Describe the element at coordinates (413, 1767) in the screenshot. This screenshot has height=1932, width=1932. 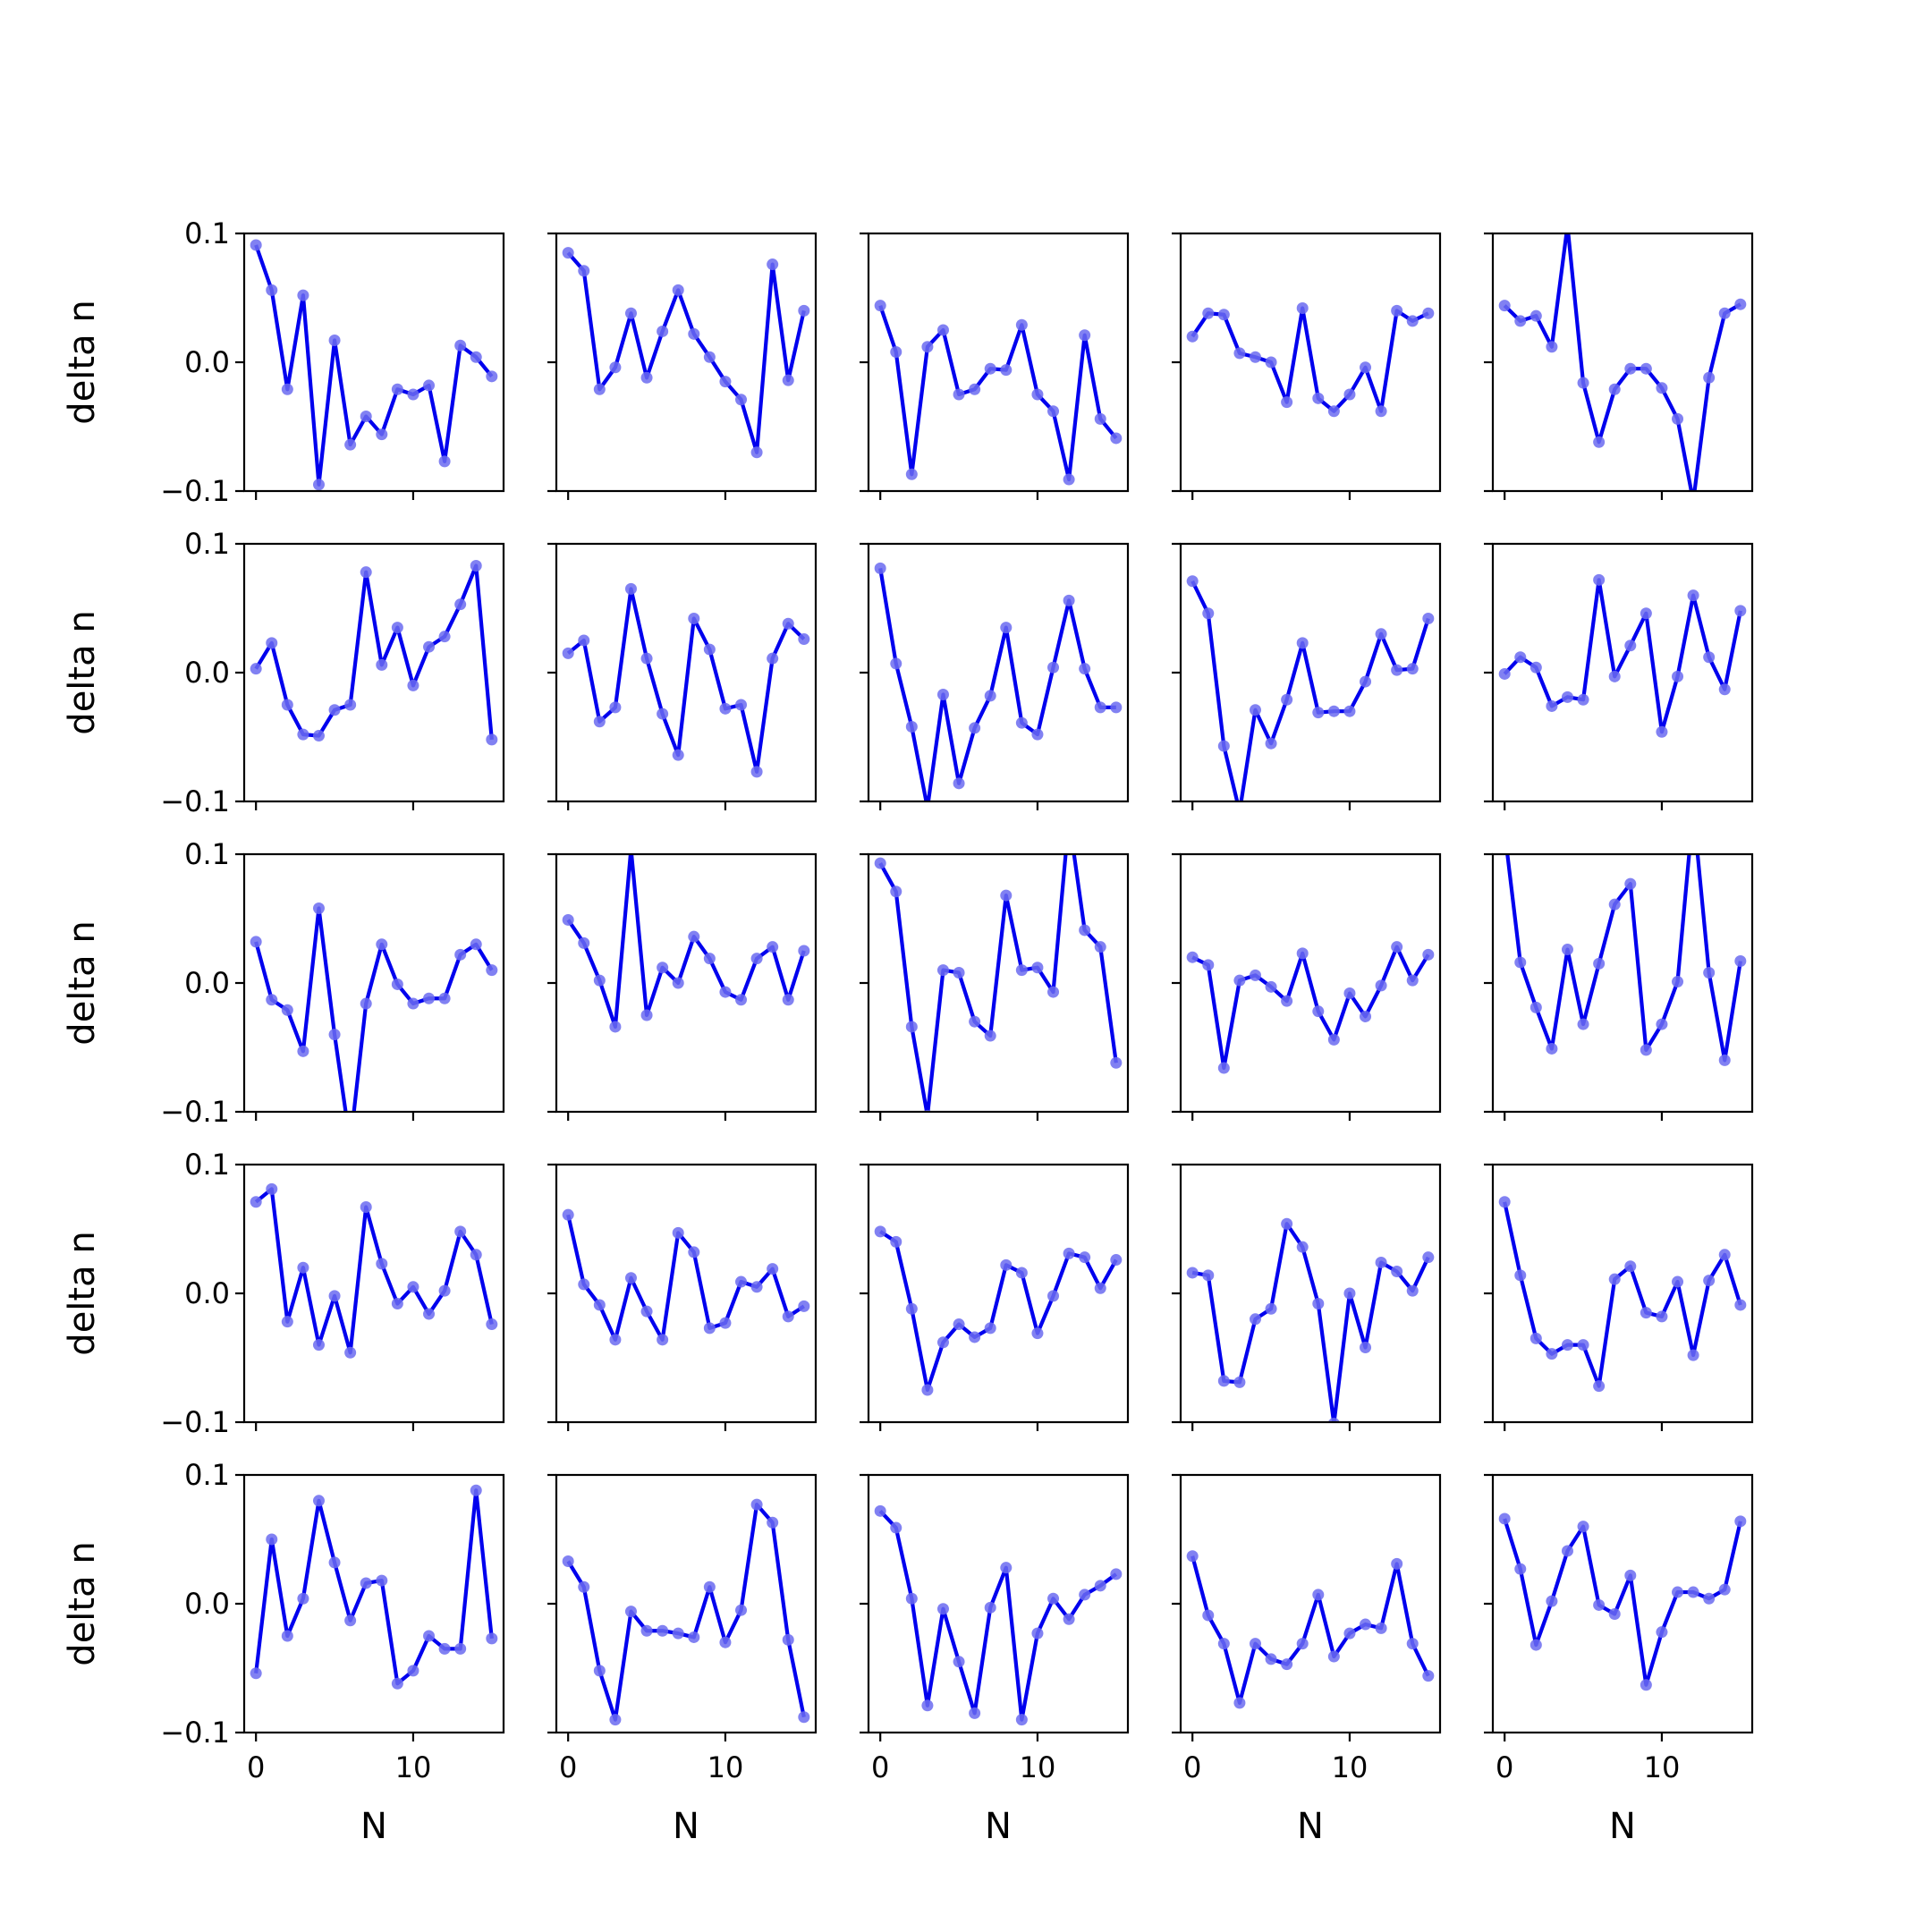
I see `x-tick-label: 10` at that location.